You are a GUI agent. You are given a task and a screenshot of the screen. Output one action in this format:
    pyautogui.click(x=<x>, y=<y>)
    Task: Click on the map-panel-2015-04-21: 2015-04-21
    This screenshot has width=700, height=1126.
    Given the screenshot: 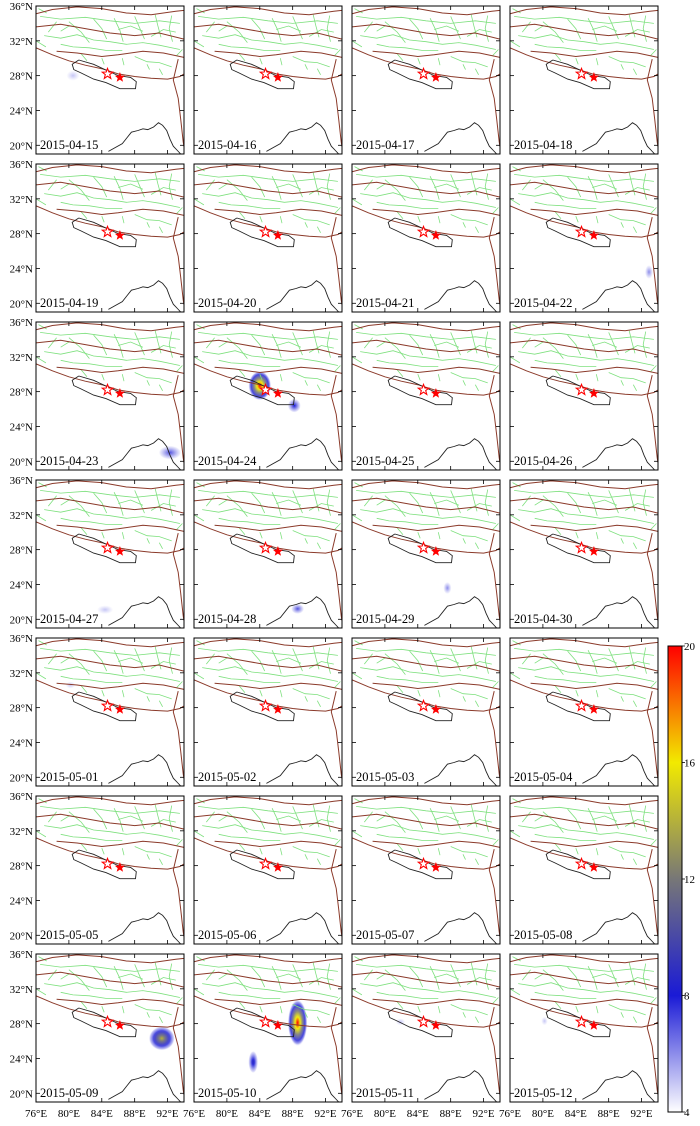 What is the action you would take?
    pyautogui.click(x=426, y=238)
    